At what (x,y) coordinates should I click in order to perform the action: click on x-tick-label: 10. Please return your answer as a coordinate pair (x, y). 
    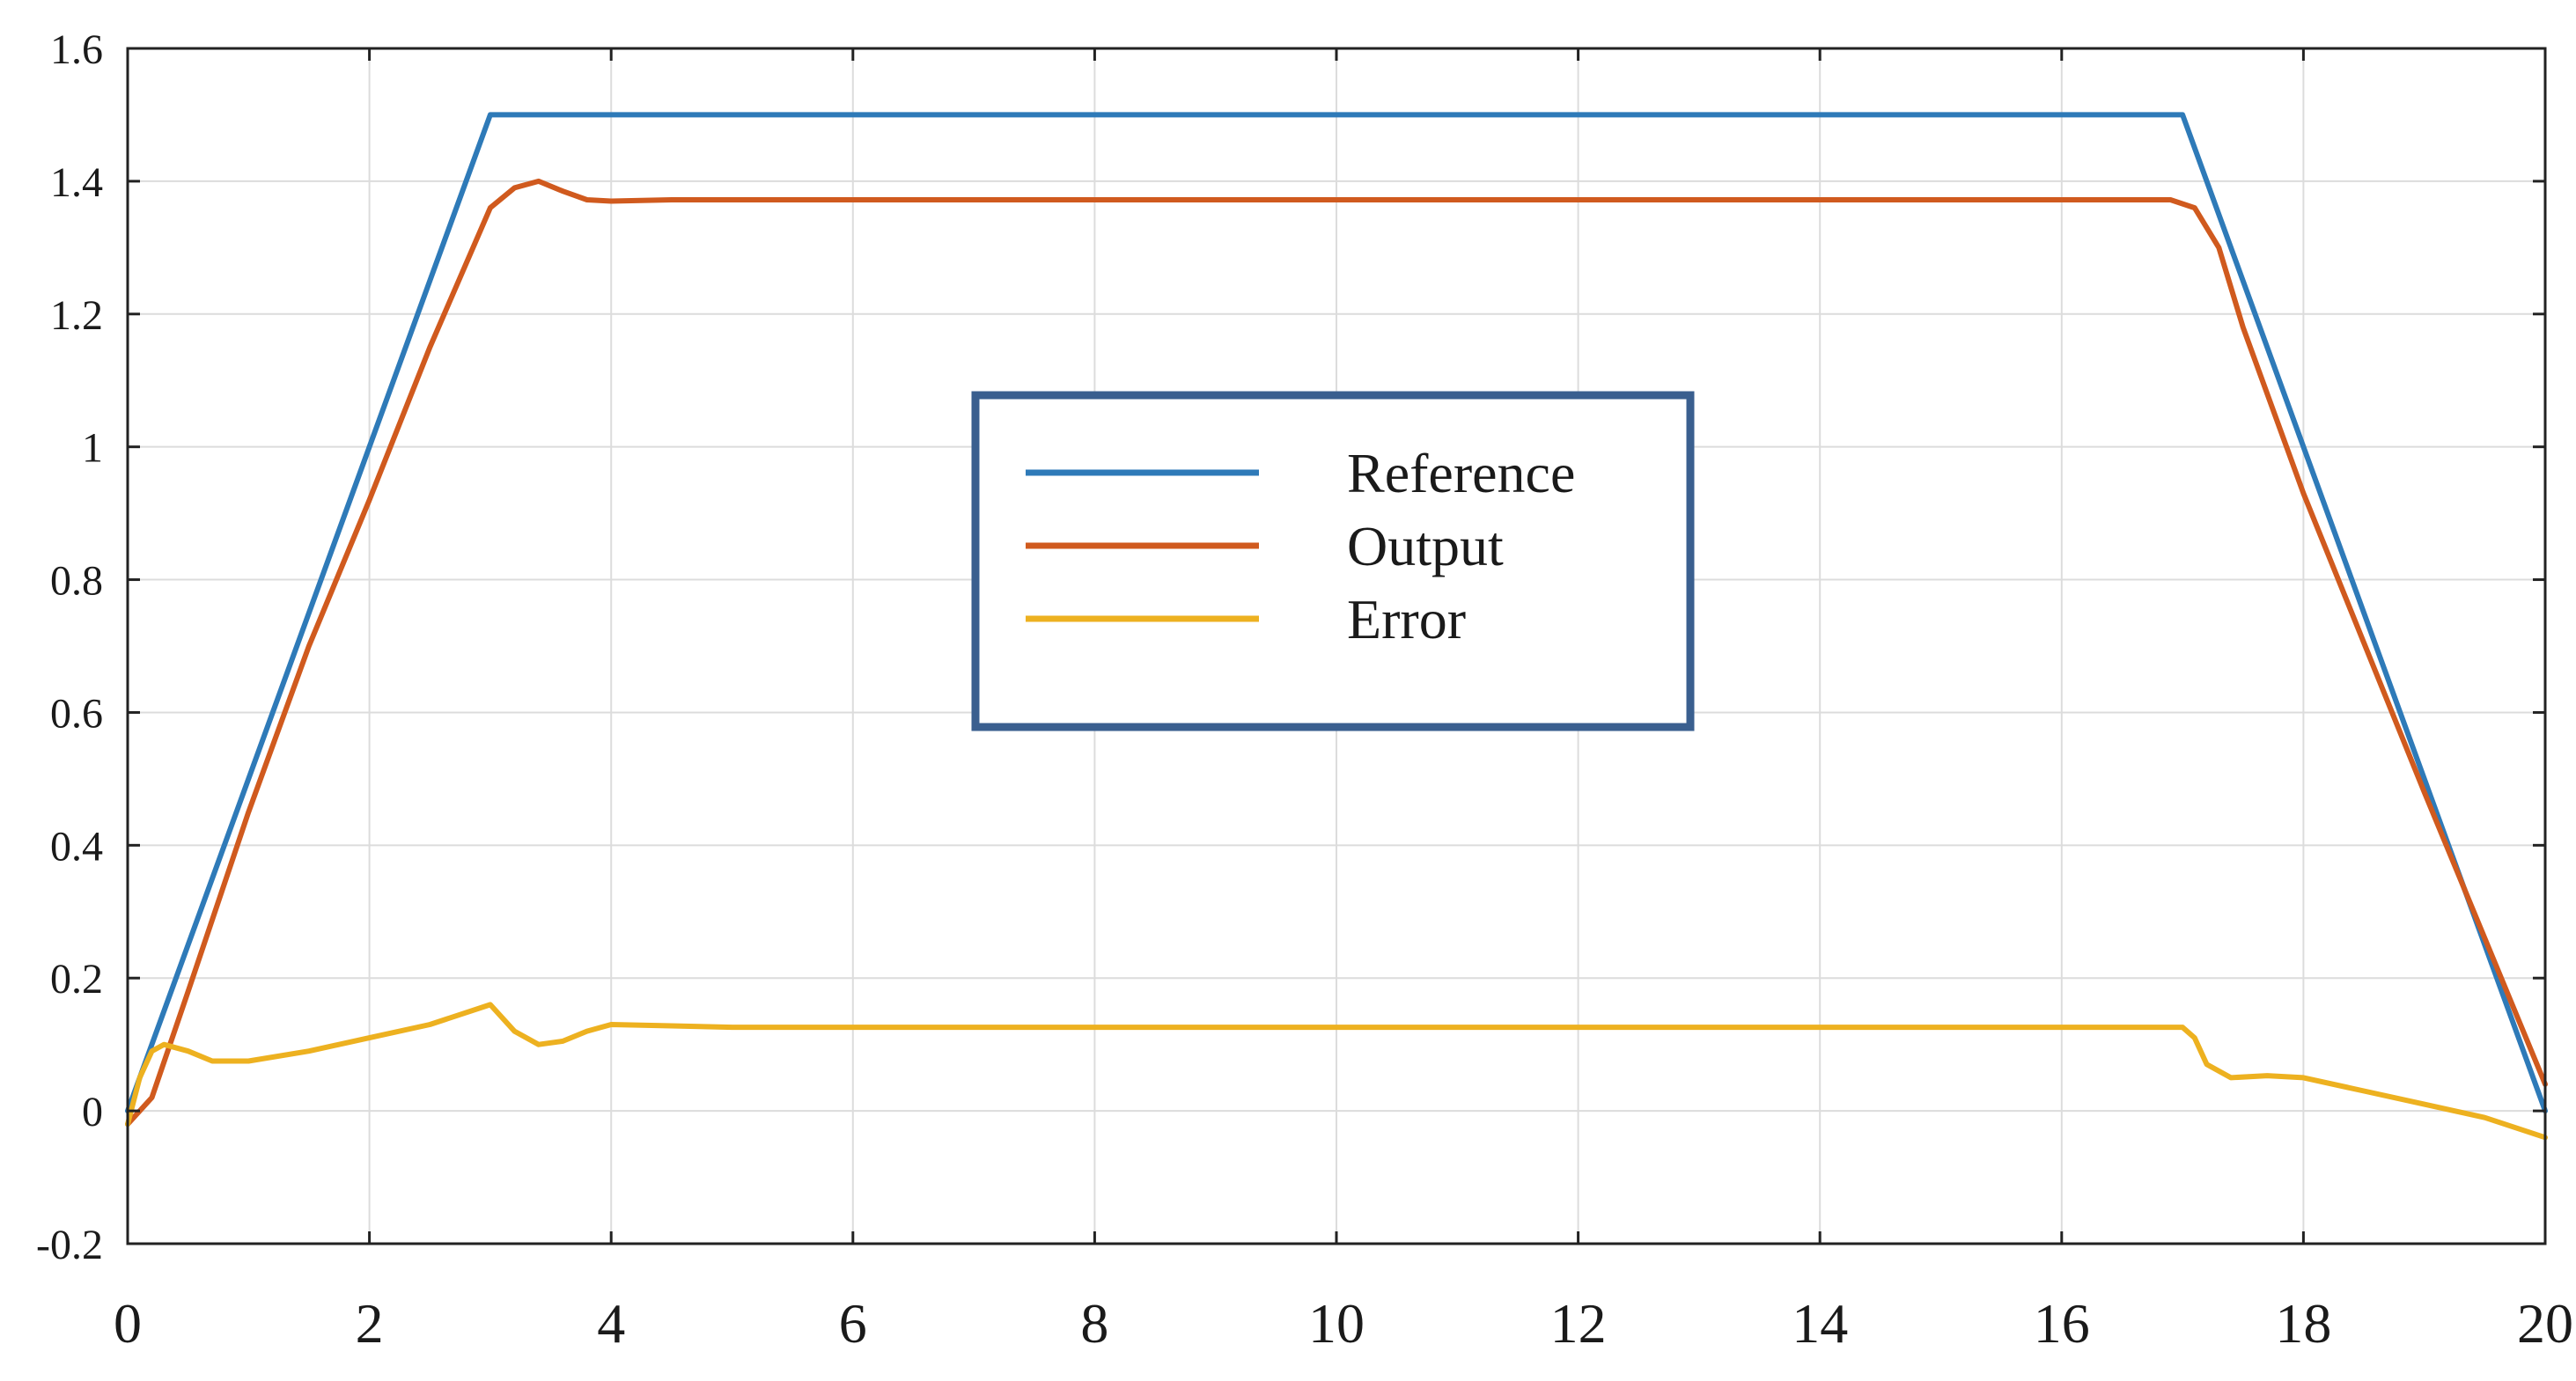
    Looking at the image, I should click on (1336, 1323).